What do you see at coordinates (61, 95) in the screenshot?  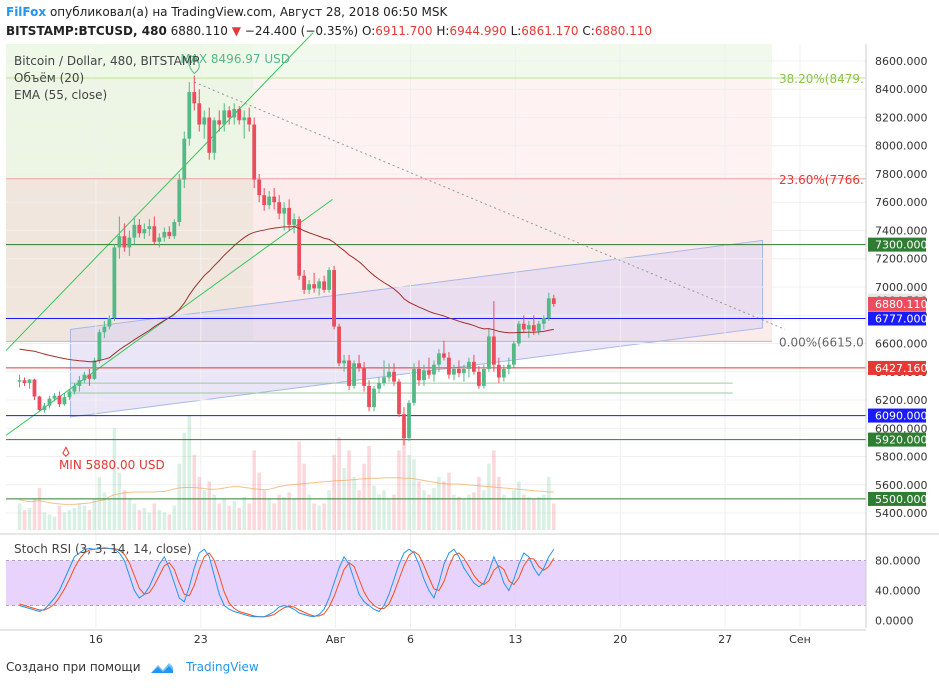 I see `ema-legend: EMA (55, close)` at bounding box center [61, 95].